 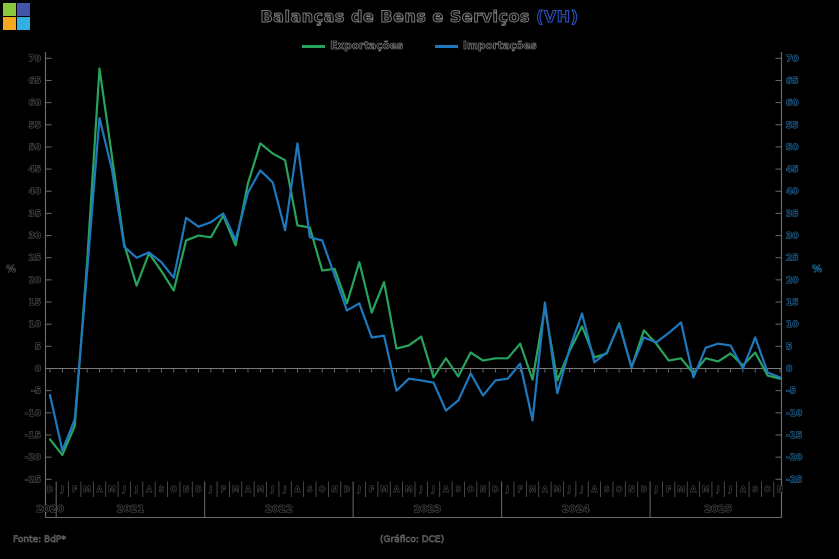 What do you see at coordinates (34, 170) in the screenshot?
I see `y-axis-label-left: 45` at bounding box center [34, 170].